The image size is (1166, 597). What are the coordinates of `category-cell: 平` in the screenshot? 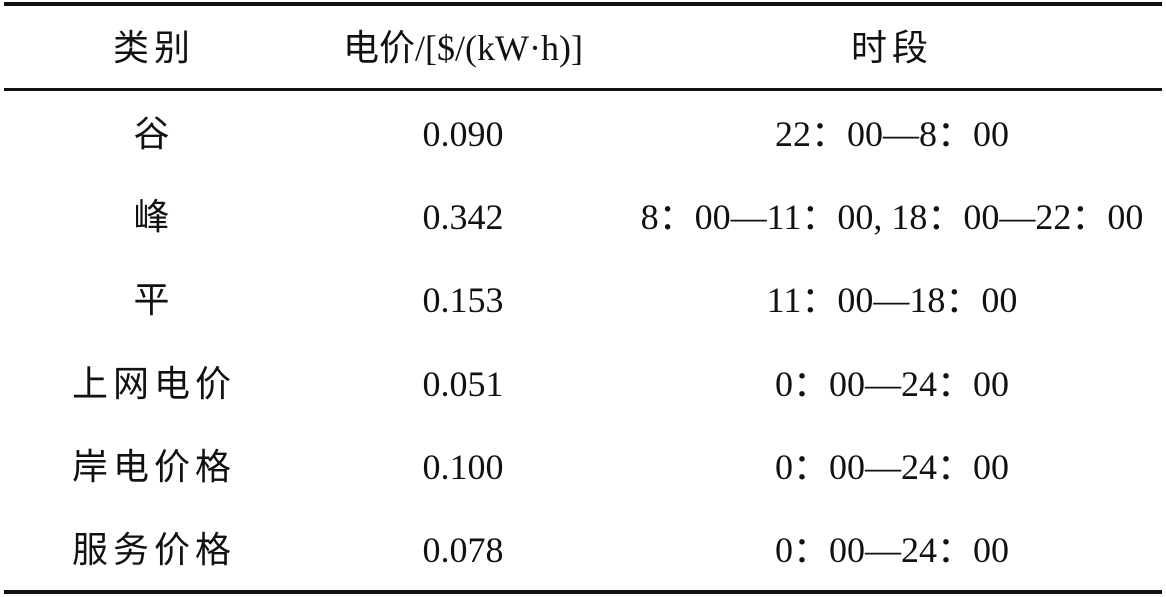 It's located at (154, 300).